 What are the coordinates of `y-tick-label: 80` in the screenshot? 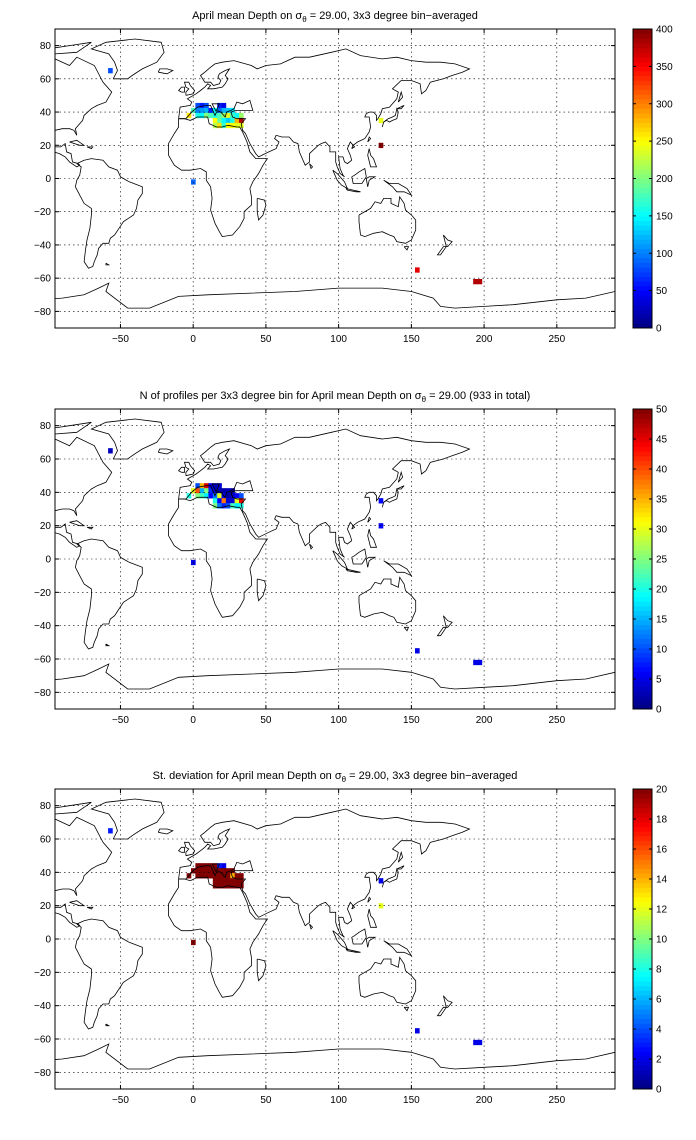 It's located at (46, 46).